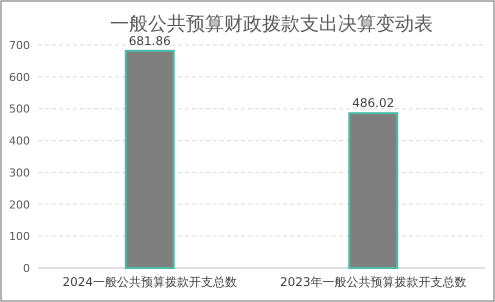 The height and width of the screenshot is (302, 495). Describe the element at coordinates (373, 282) in the screenshot. I see `x-tick-label: 2023年一般公共预算拨款开支总数` at that location.